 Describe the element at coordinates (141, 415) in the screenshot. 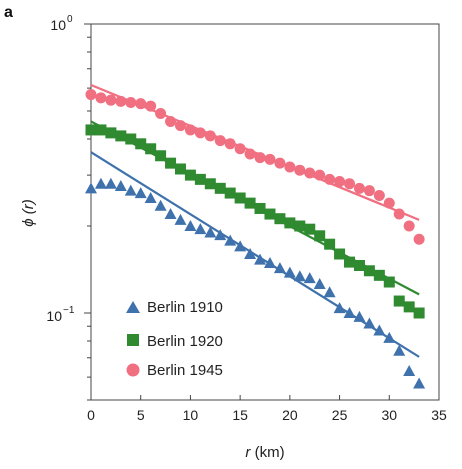

I see `x-tick-label-5: 5` at that location.